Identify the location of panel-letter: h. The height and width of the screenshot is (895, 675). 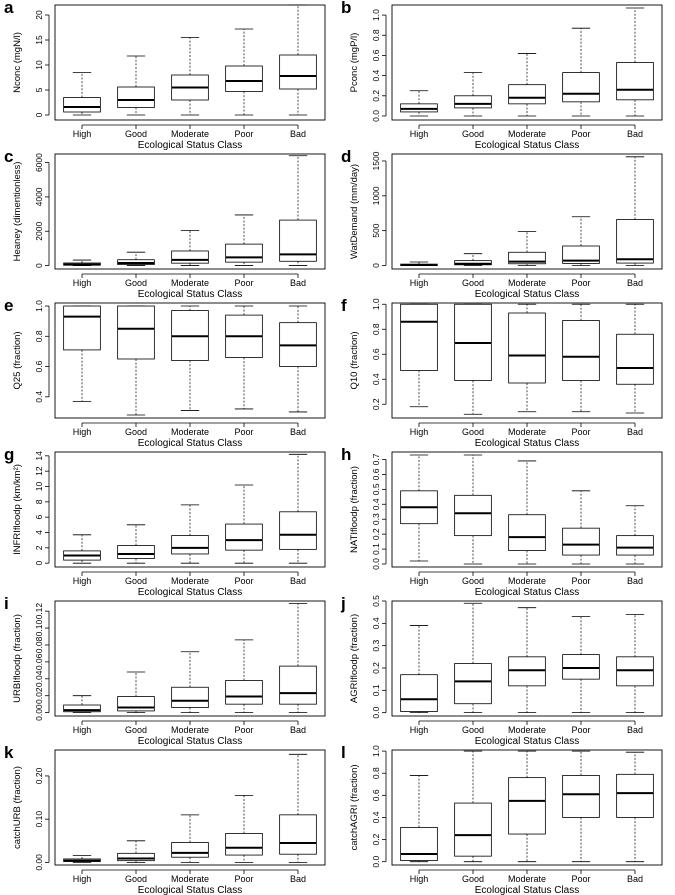
(346, 454).